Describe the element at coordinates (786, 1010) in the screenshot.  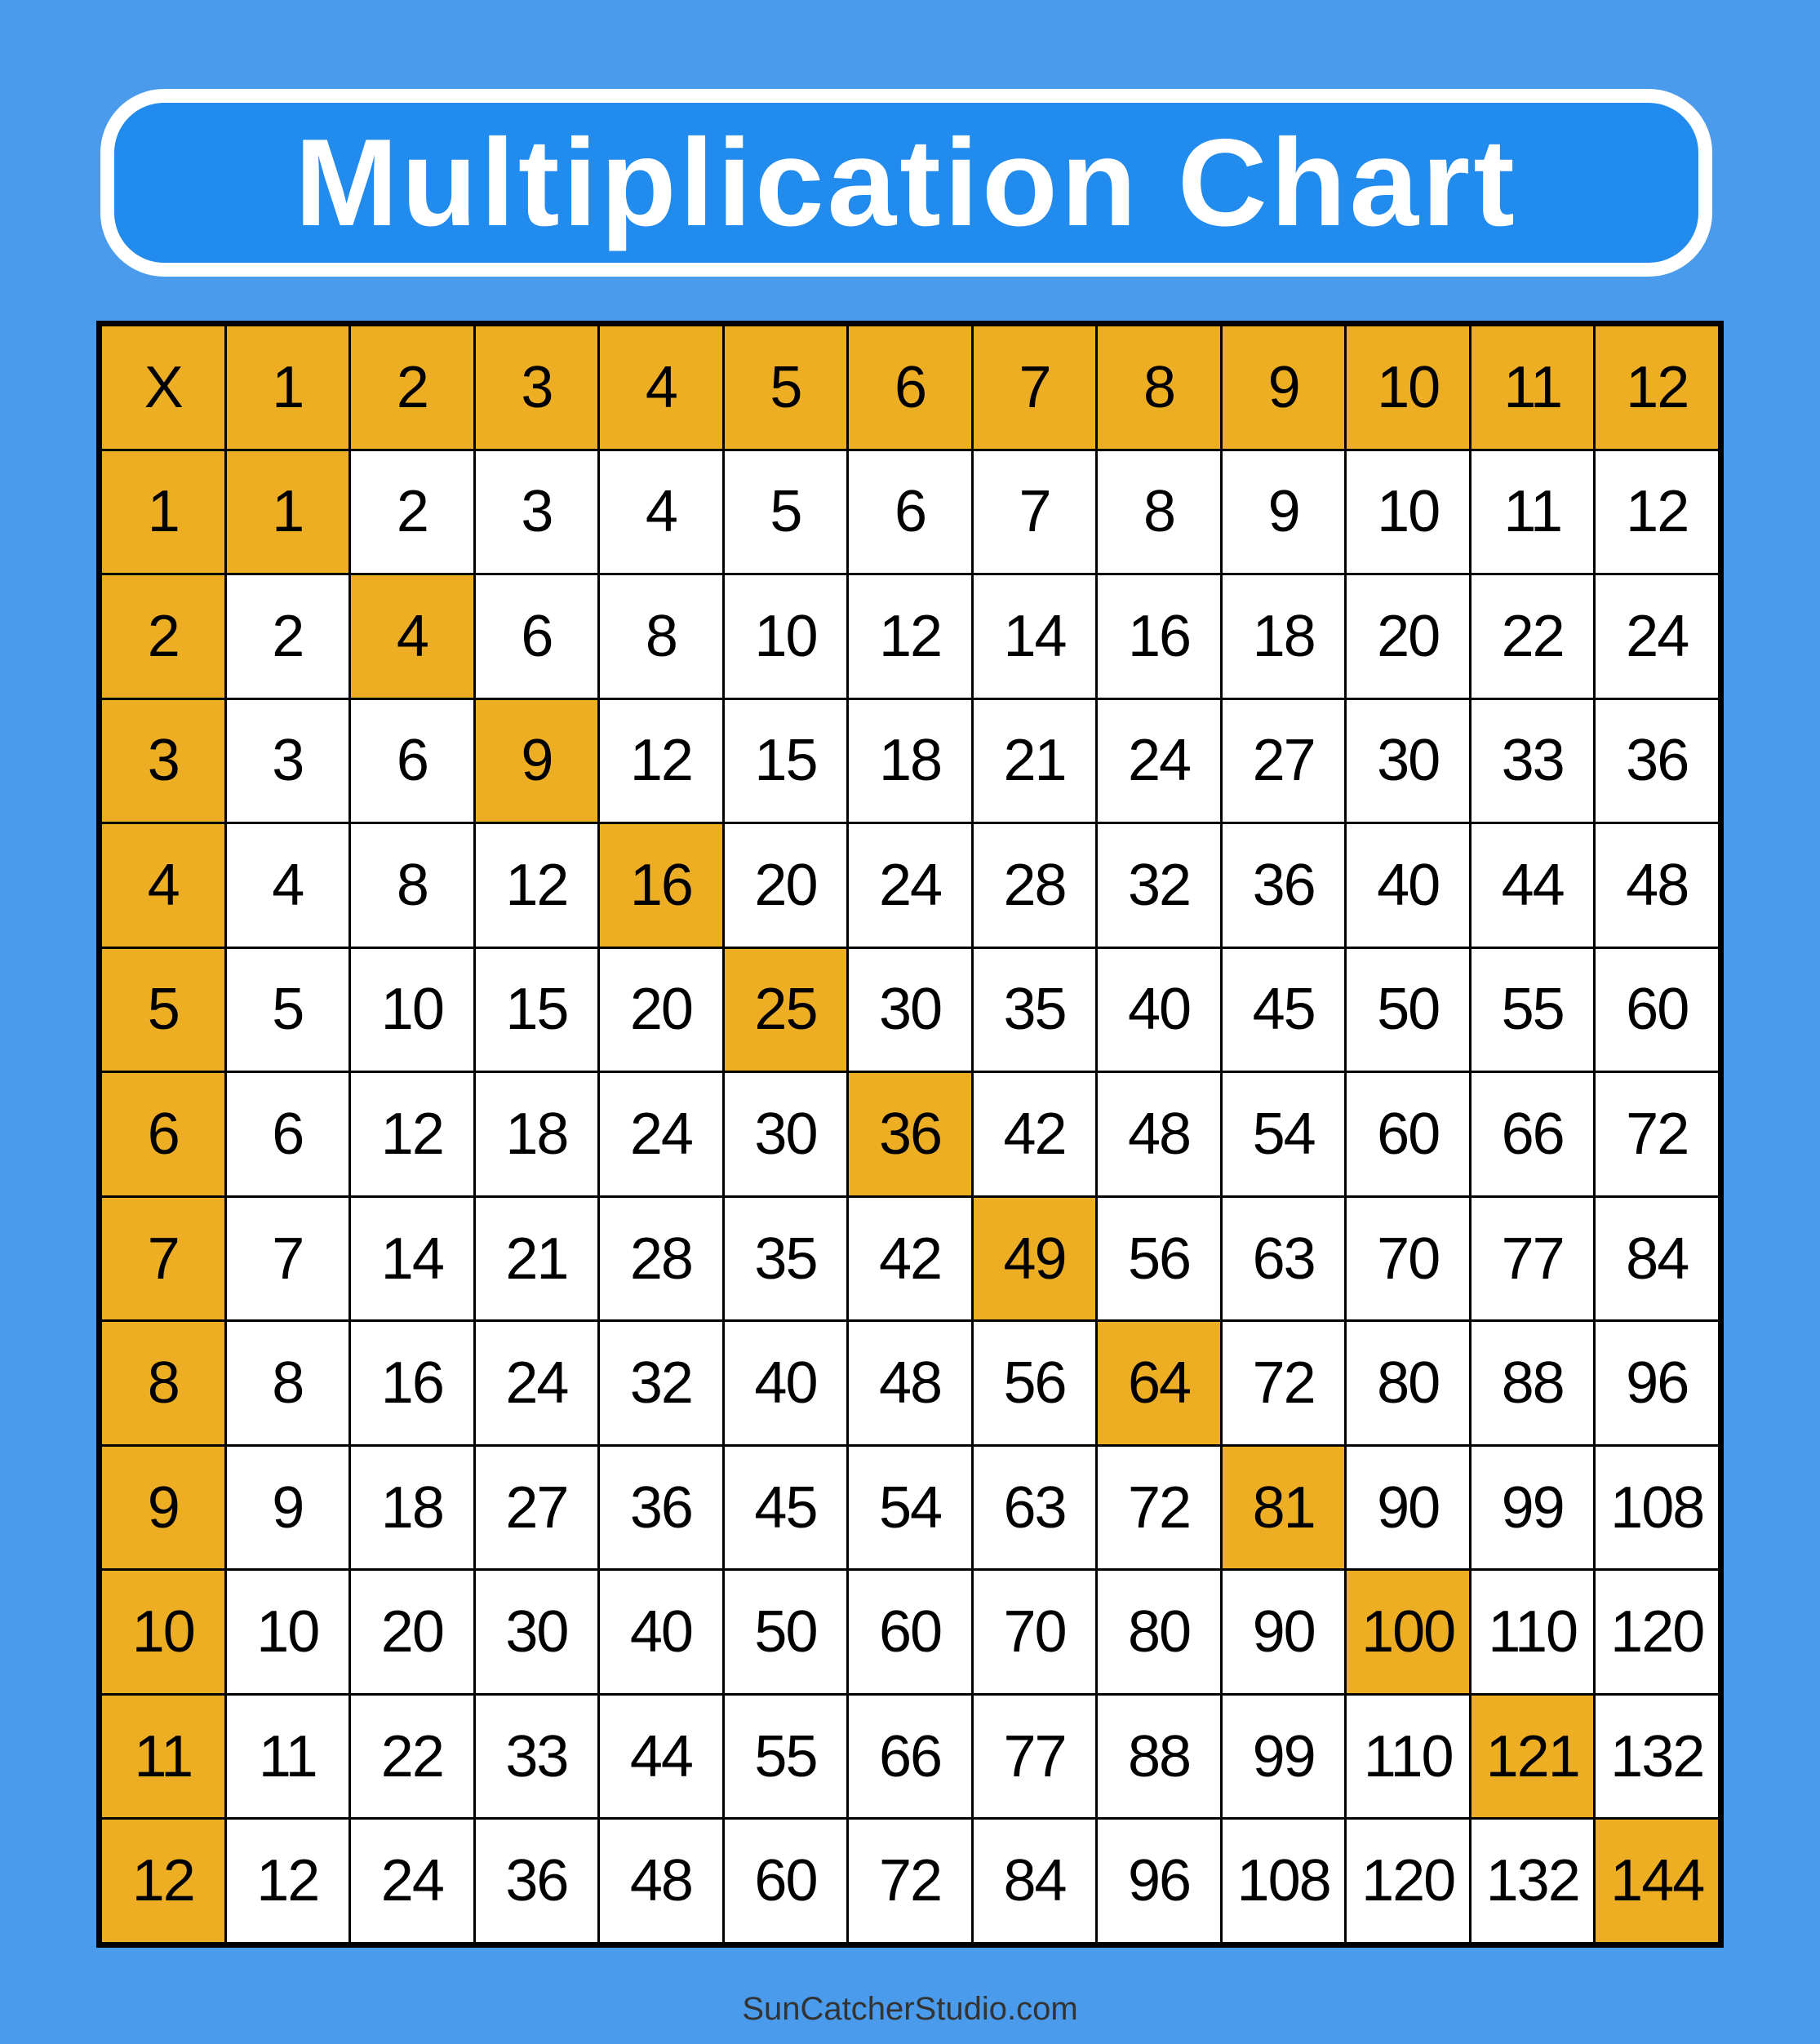
I see `diagonal-square-cell: 25` at that location.